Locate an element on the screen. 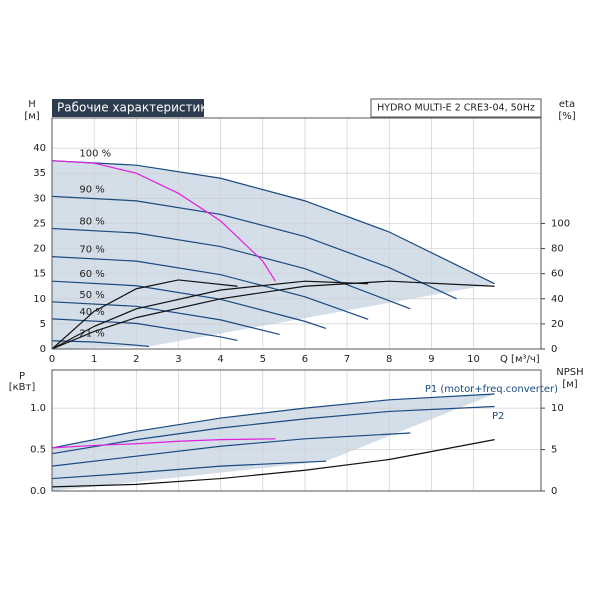 The width and height of the screenshot is (600, 600). y-axis-unit: [м] is located at coordinates (31, 116).